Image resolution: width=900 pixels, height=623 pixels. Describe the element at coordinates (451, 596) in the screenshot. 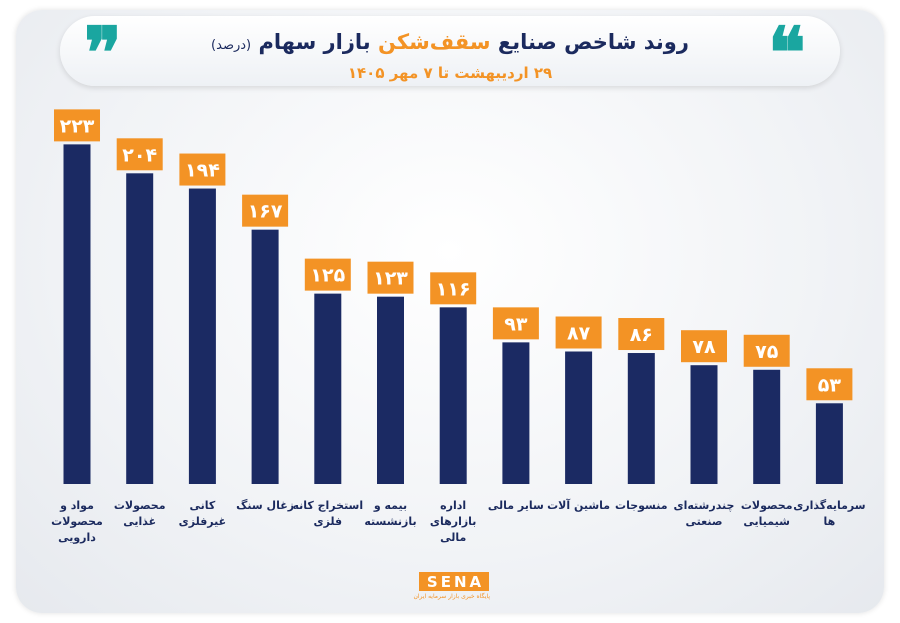

I see `logo-tagline: پایگاه خبری بازار سرمایه ایران` at that location.